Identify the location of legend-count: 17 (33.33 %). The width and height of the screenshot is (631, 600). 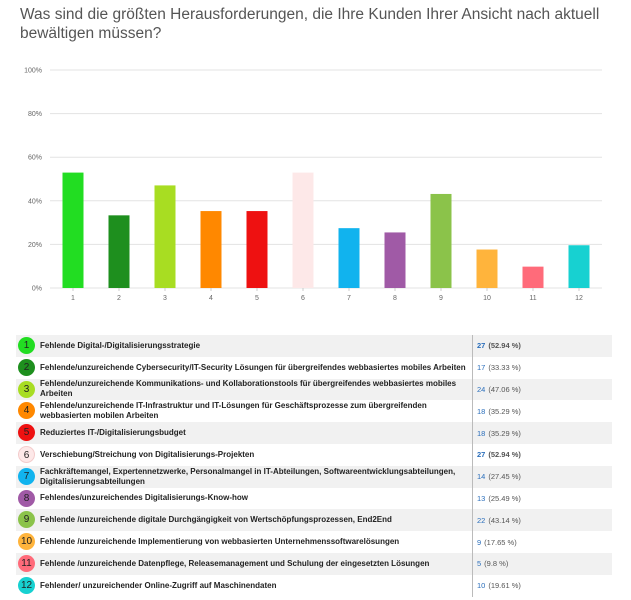
(544, 368).